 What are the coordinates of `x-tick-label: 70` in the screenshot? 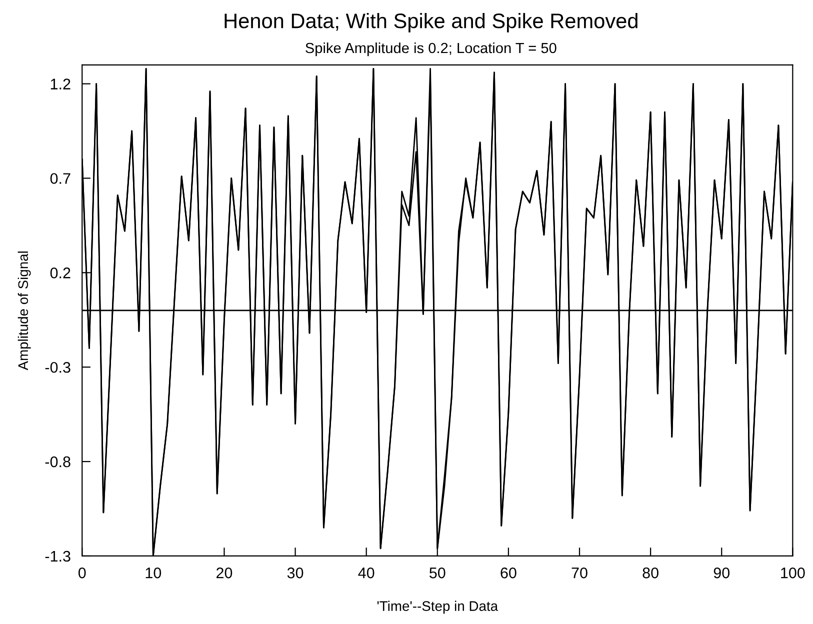 It's located at (580, 573).